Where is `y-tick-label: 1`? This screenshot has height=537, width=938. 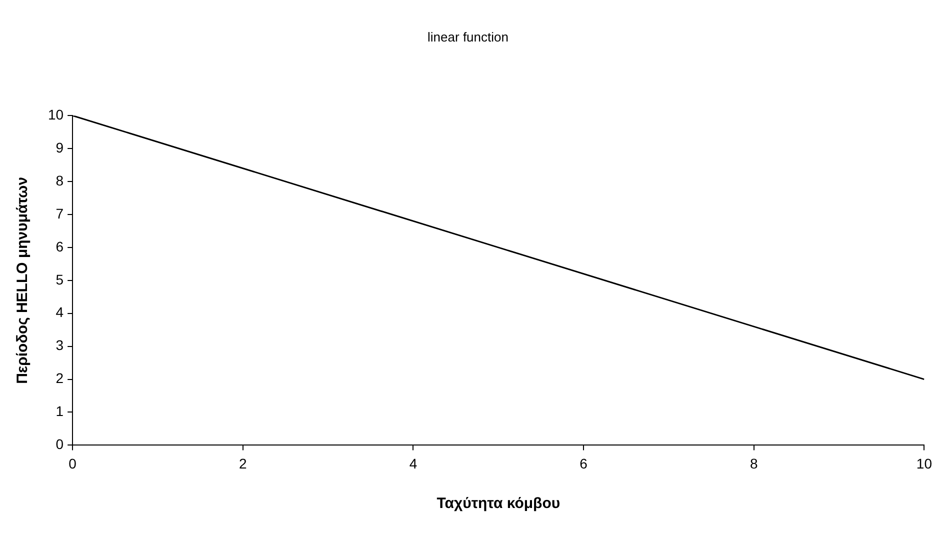 y-tick-label: 1 is located at coordinates (60, 411).